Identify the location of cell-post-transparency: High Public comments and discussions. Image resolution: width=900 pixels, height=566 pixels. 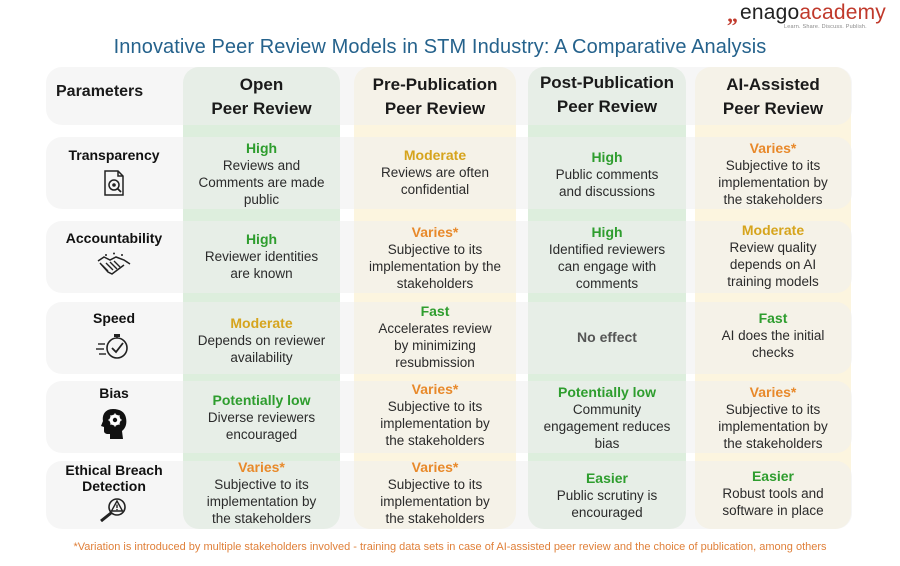
(607, 174).